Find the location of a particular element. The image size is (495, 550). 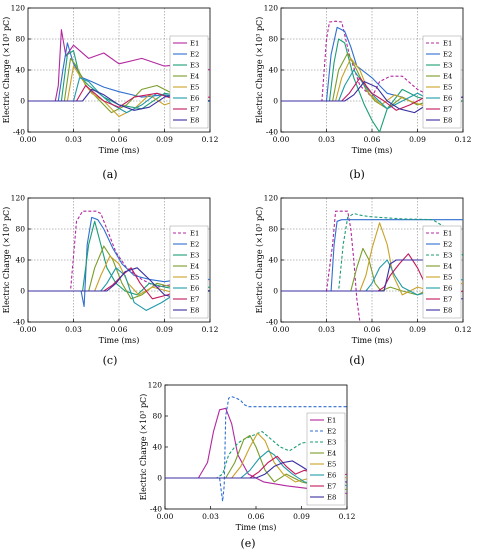

panel-label: (e) is located at coordinates (247, 543).